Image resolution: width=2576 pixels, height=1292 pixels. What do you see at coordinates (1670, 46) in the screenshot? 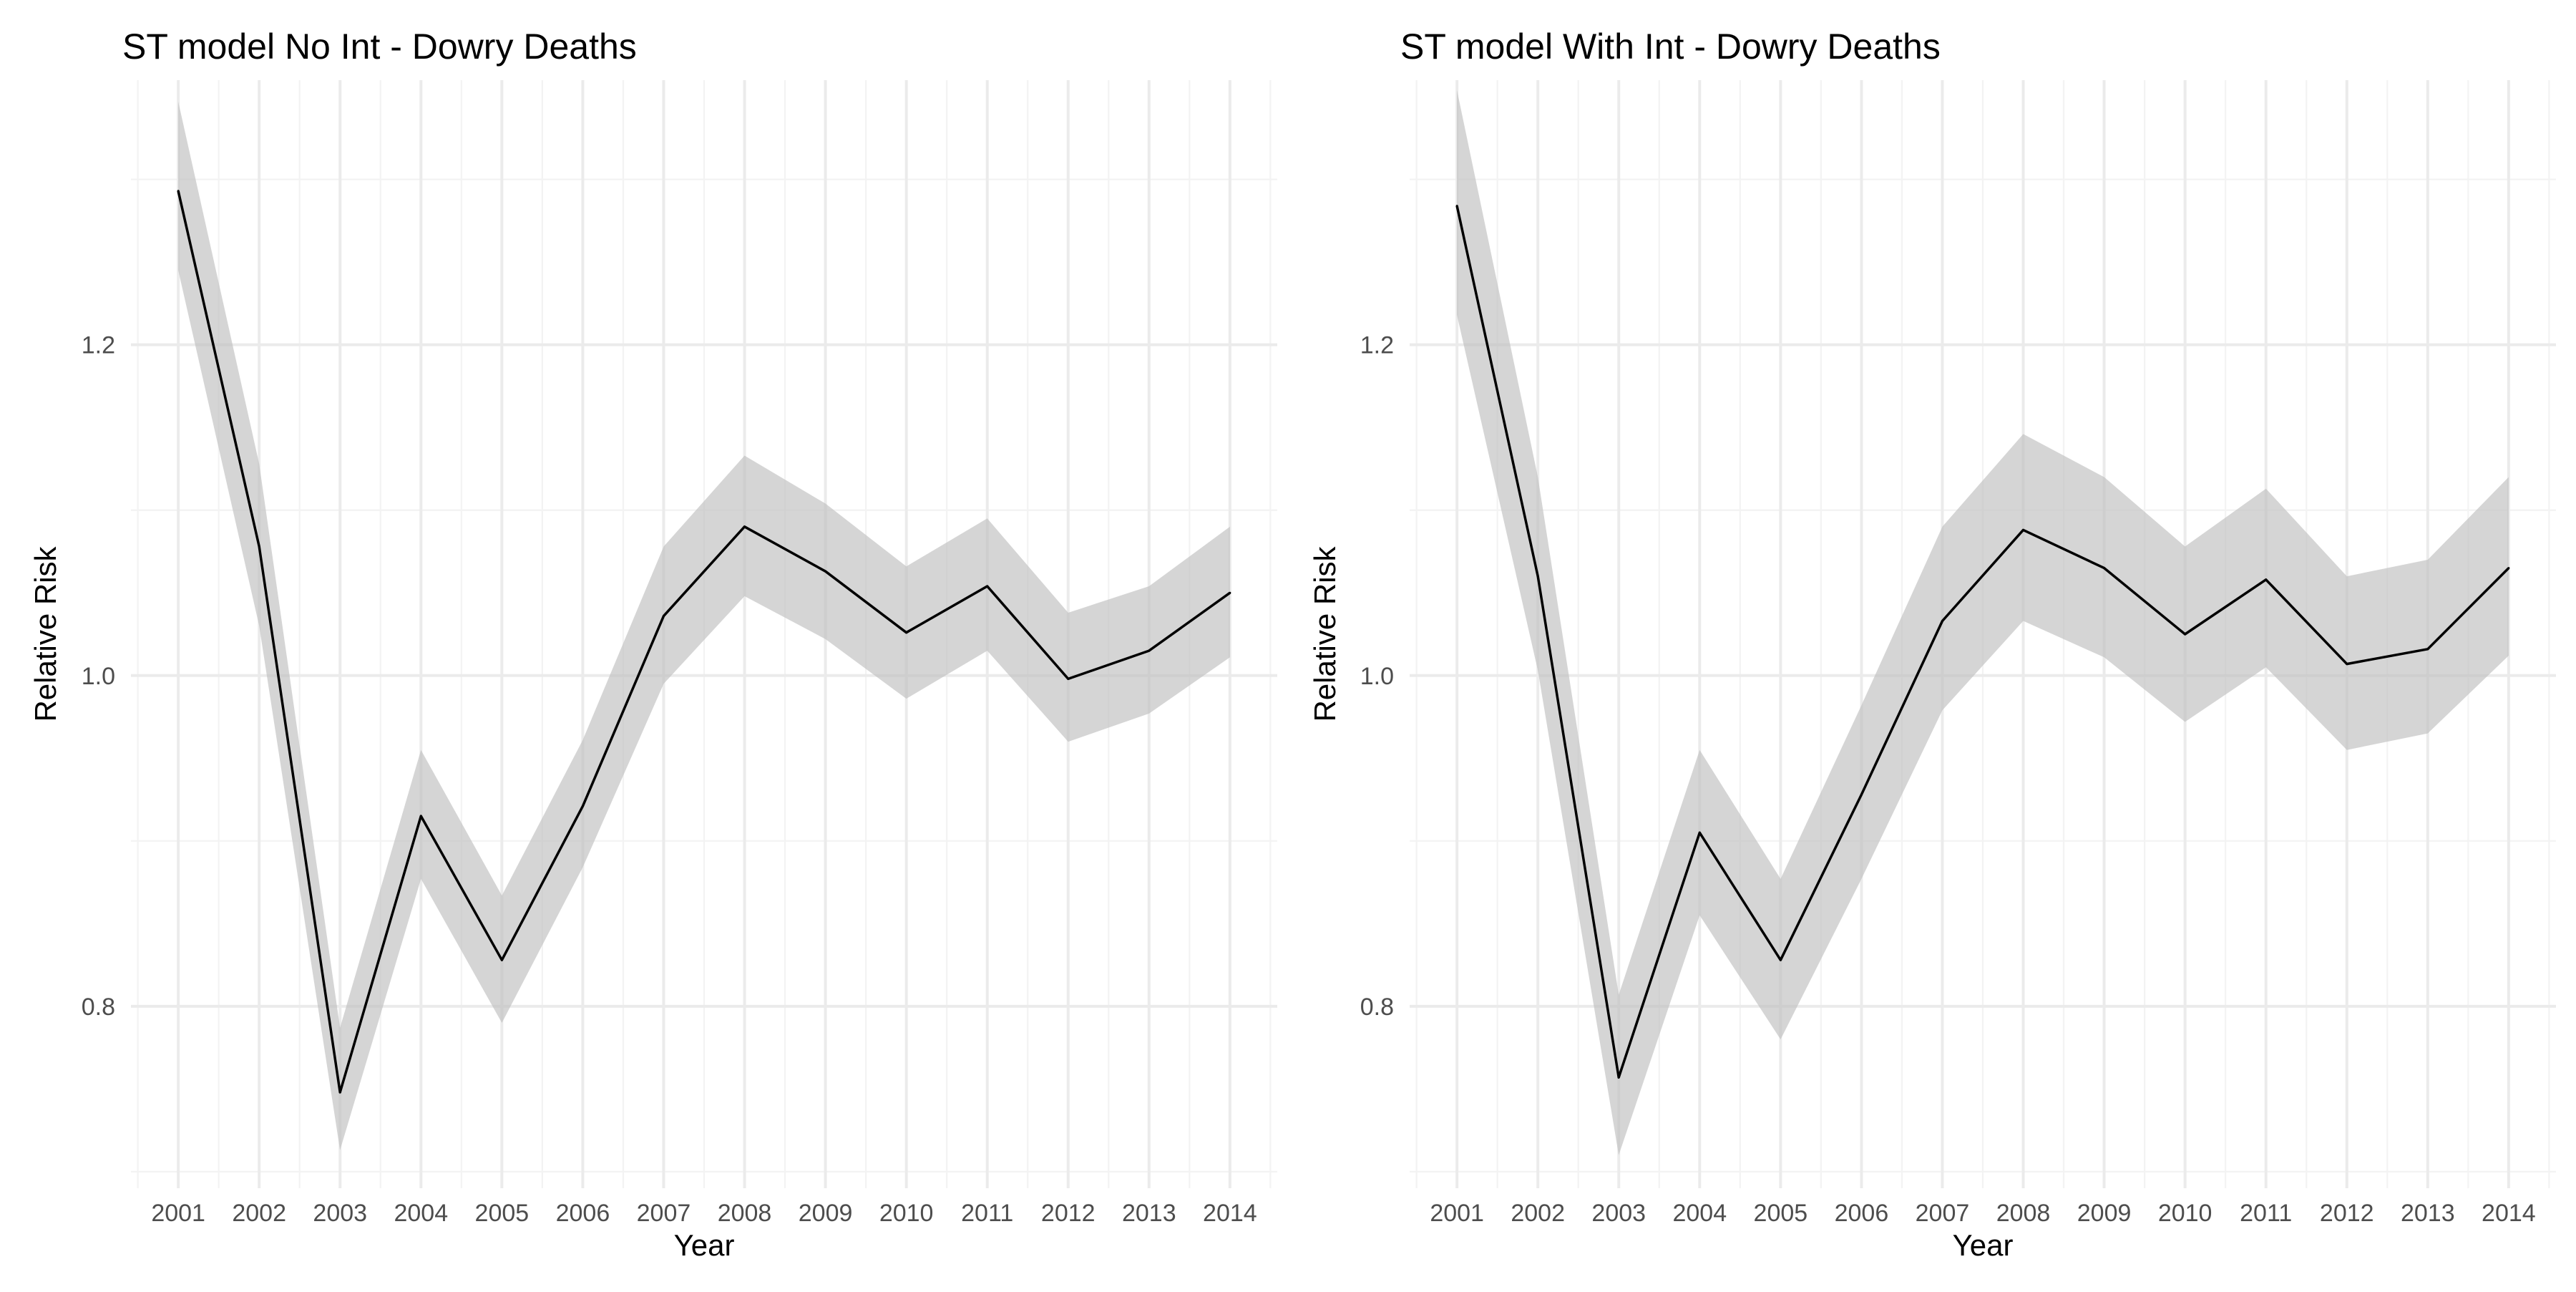
I see `chart-title: ST model With Int - Dowry Deaths` at bounding box center [1670, 46].